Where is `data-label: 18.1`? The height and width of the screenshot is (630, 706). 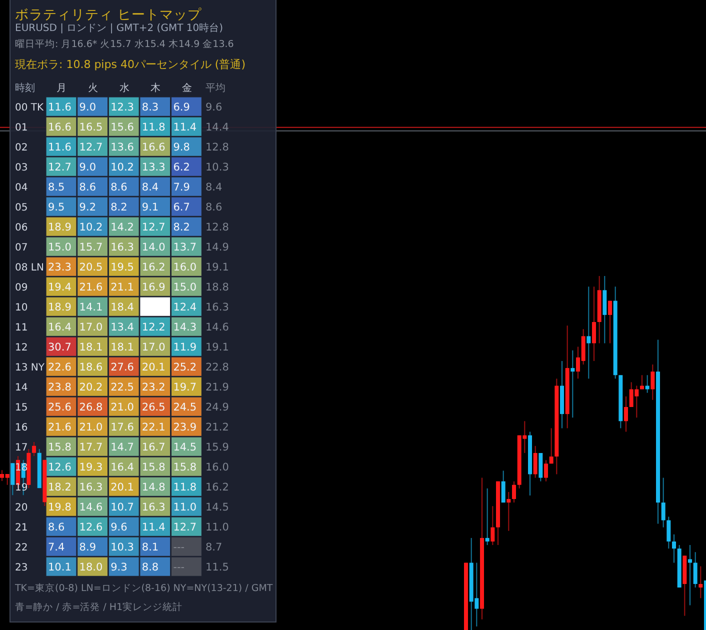
data-label: 18.1 is located at coordinates (122, 348).